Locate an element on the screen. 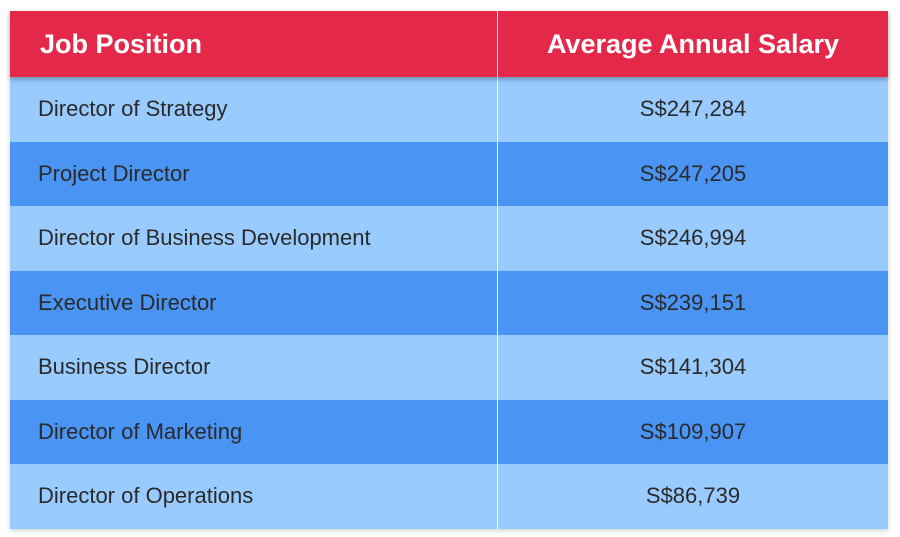  table-row: Director of Operations S$86,739 is located at coordinates (449, 496).